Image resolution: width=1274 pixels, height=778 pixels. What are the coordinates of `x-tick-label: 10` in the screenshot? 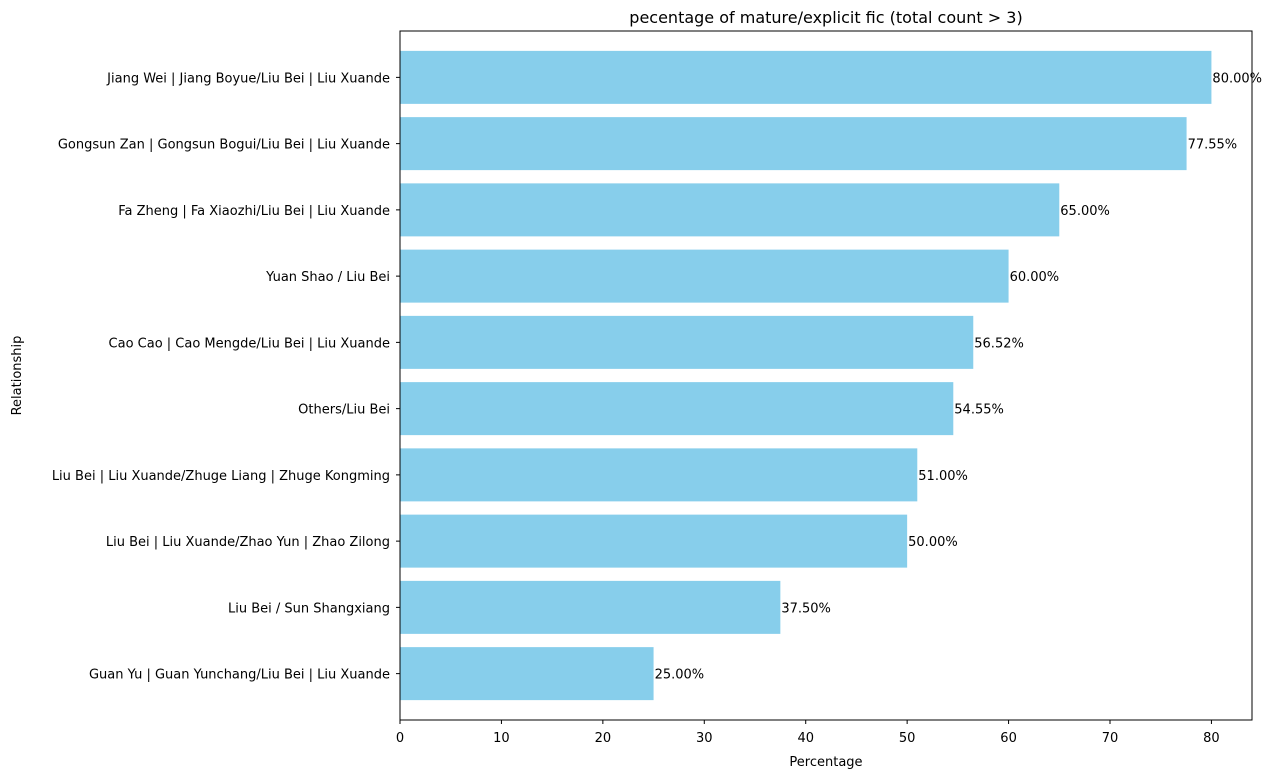 It's located at (501, 738).